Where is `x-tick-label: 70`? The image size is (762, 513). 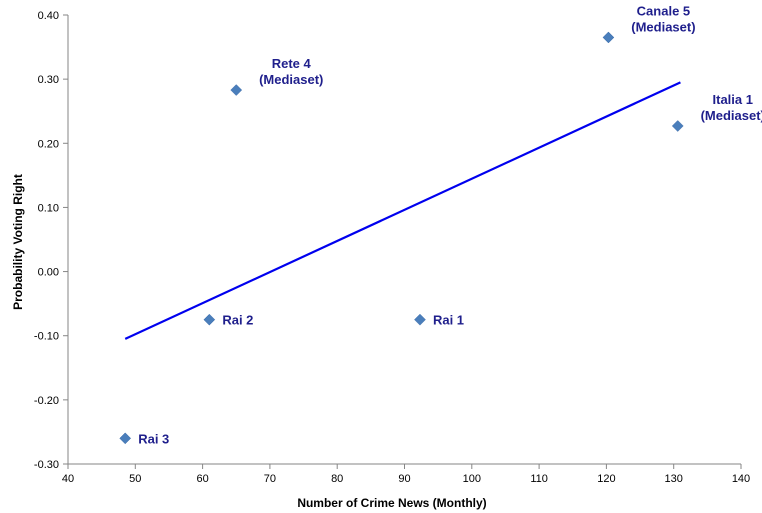
x-tick-label: 70 is located at coordinates (270, 479).